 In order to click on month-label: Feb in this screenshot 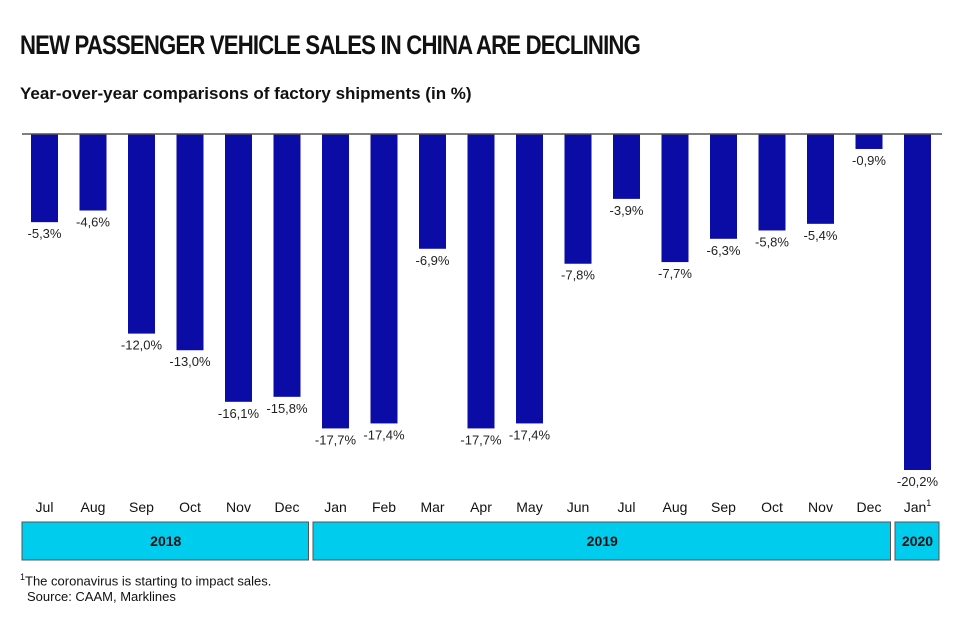, I will do `click(384, 507)`.